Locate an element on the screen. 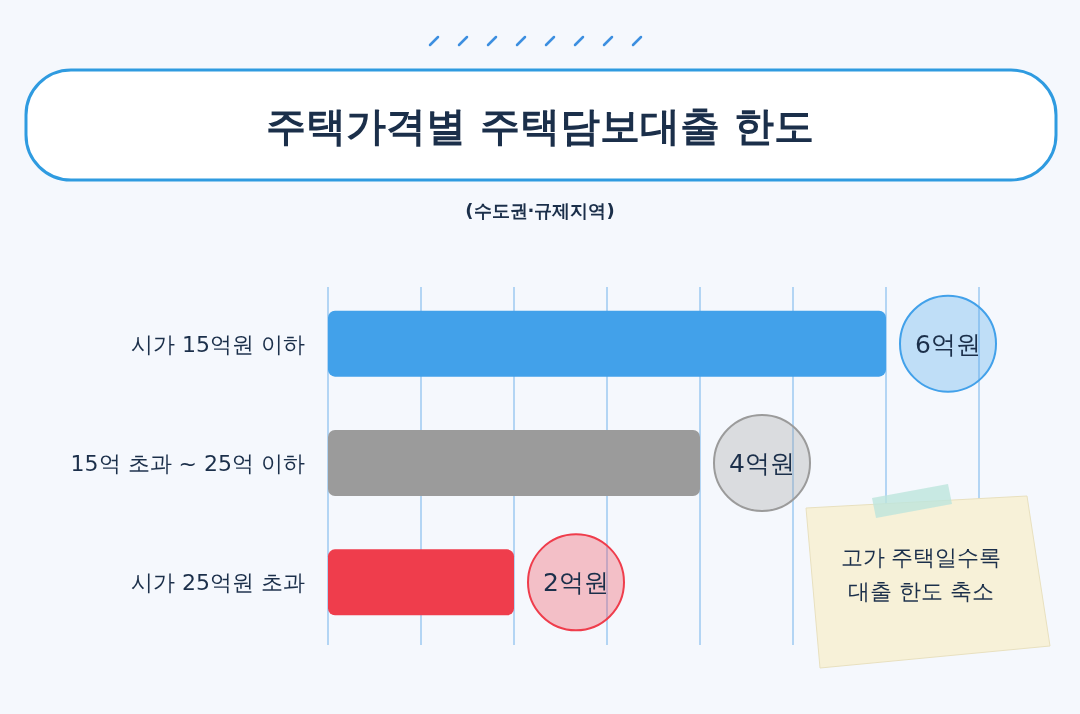  y-tick-label: 15억 초과 ~ 25억 이하 is located at coordinates (187, 463).